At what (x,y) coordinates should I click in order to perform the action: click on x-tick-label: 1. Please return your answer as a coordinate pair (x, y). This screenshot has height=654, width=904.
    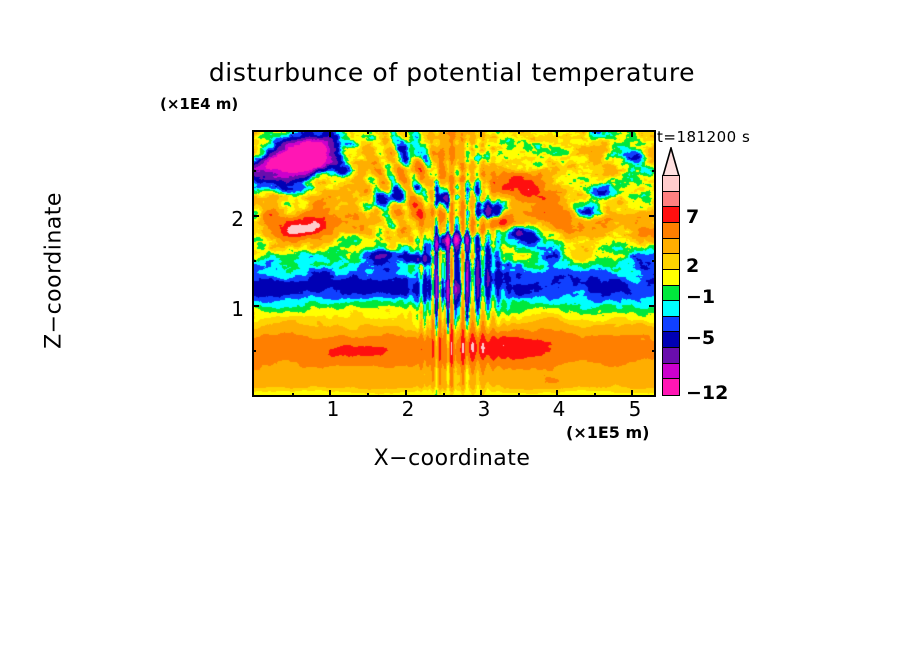
    Looking at the image, I should click on (333, 409).